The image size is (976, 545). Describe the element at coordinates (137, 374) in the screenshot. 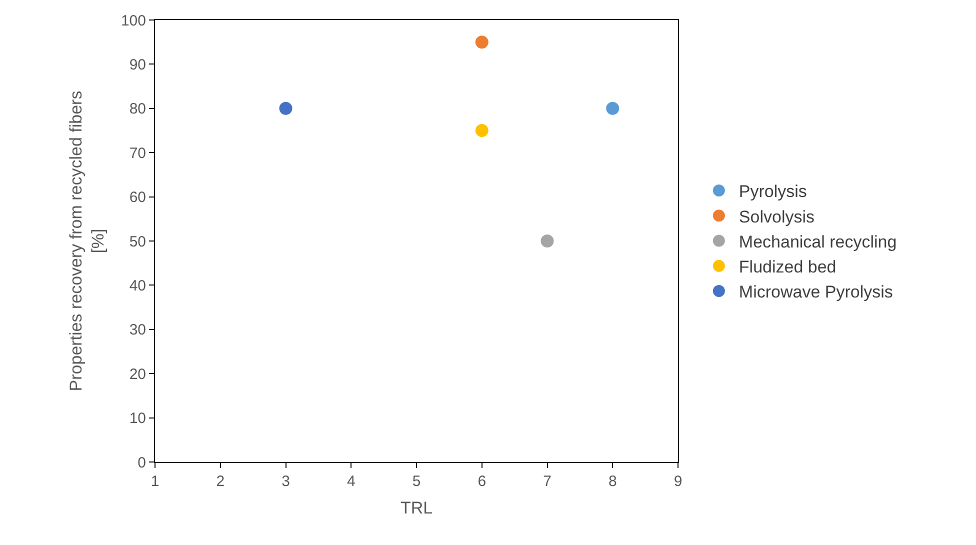

I see `y-tick-label: 20` at that location.